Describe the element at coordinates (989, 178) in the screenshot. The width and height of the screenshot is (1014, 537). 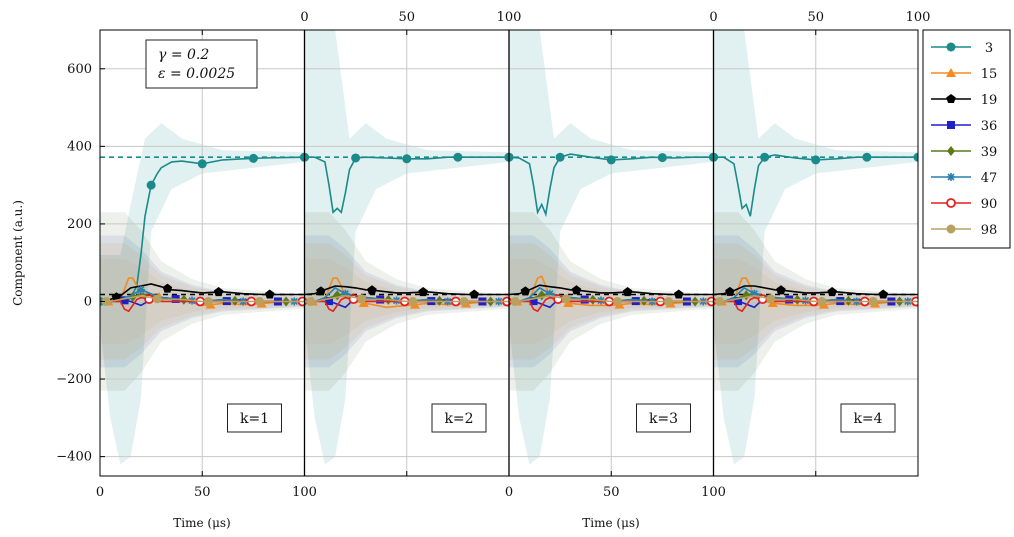
I see `legend-label: 47` at that location.